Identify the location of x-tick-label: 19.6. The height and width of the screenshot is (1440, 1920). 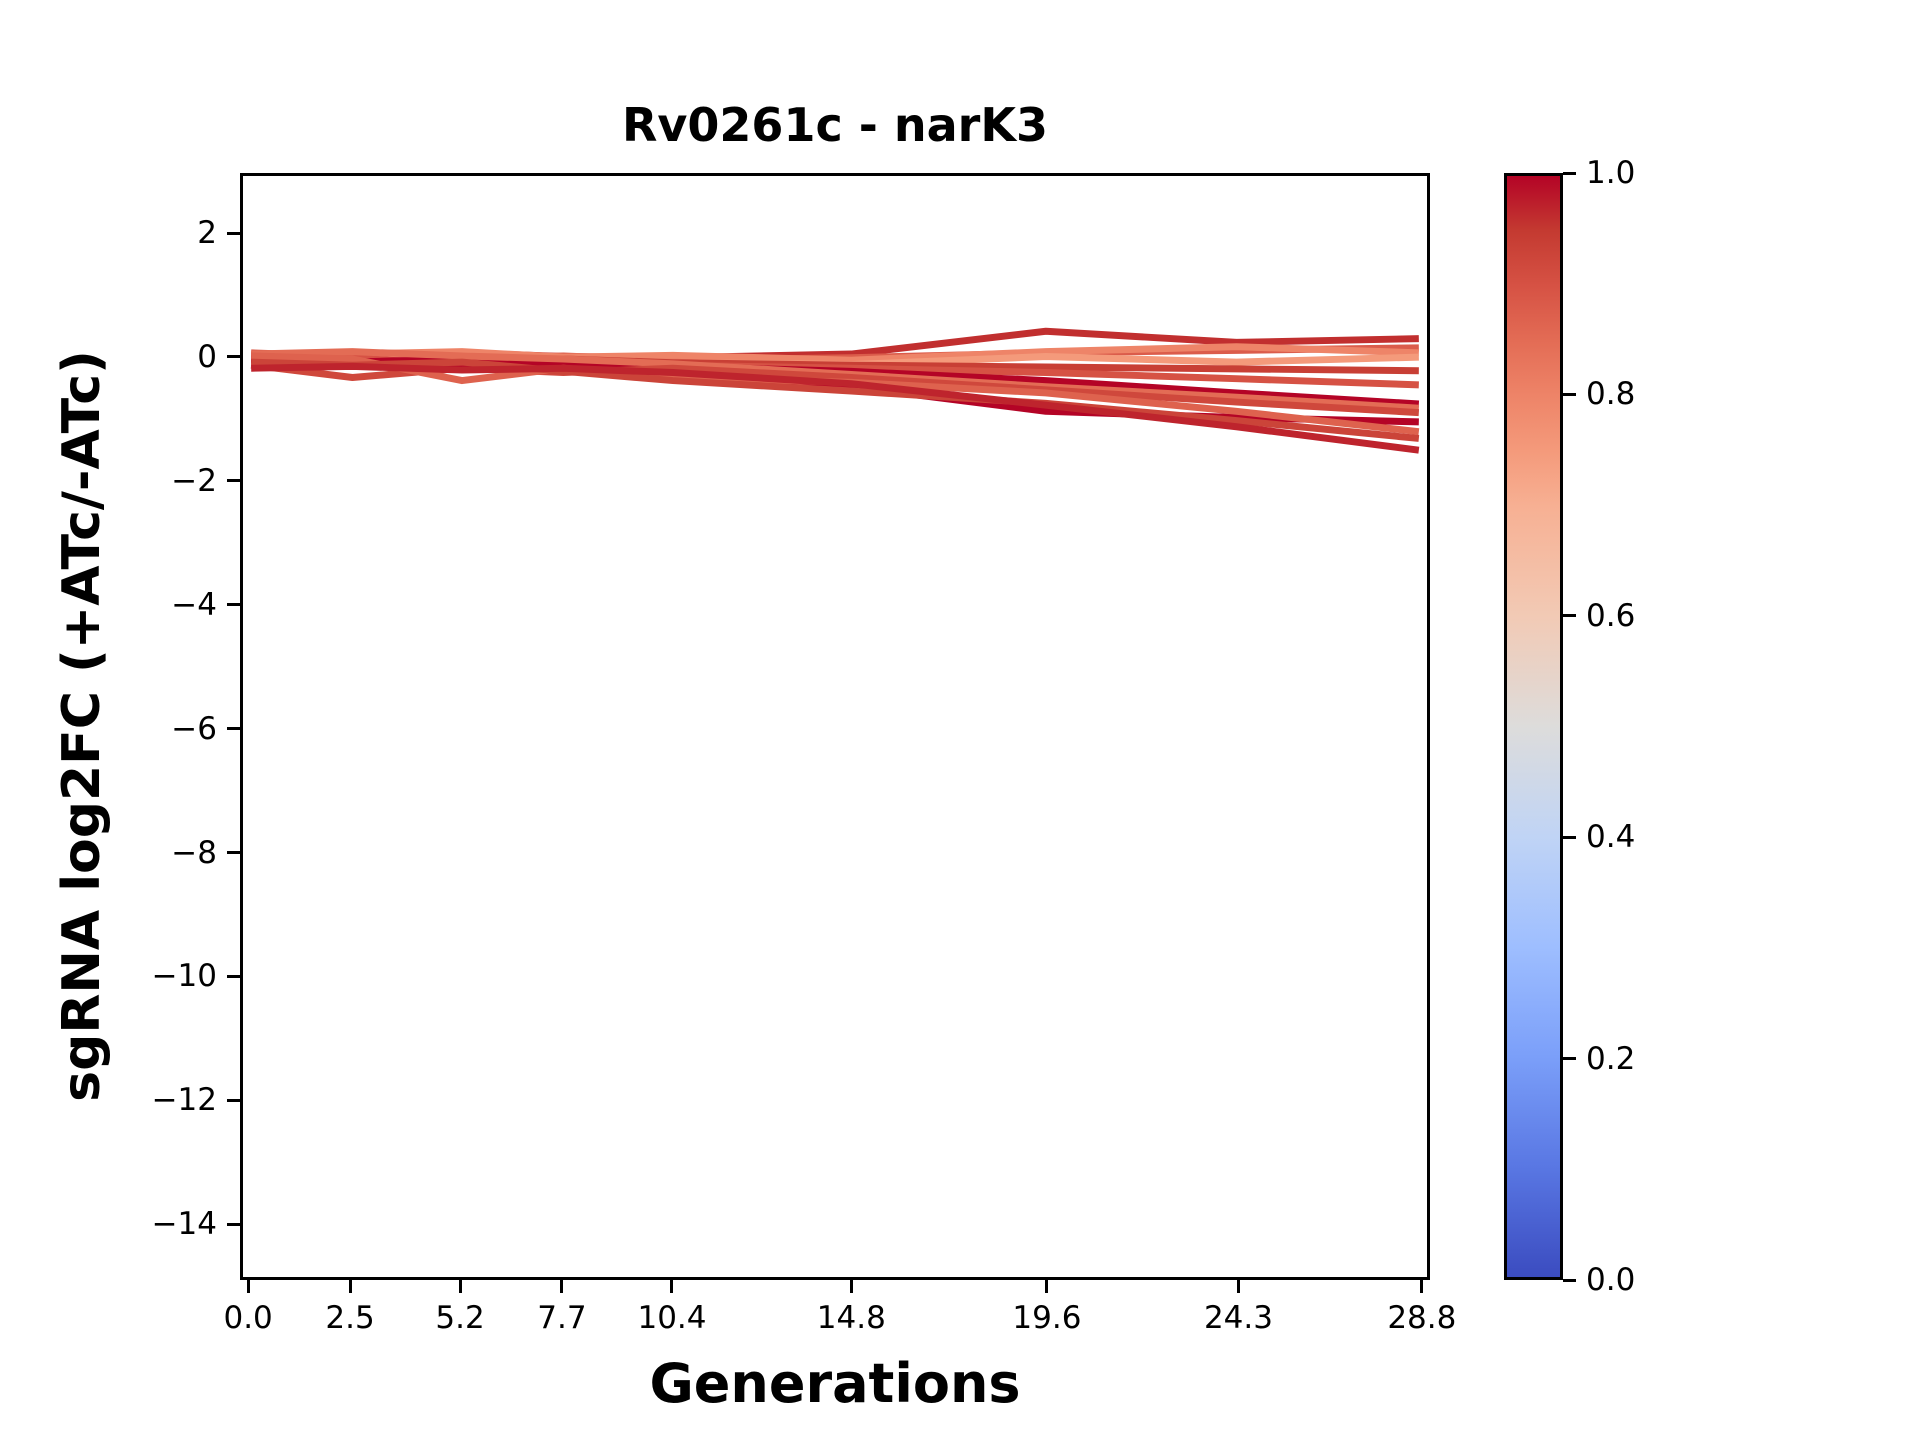
(1047, 1318).